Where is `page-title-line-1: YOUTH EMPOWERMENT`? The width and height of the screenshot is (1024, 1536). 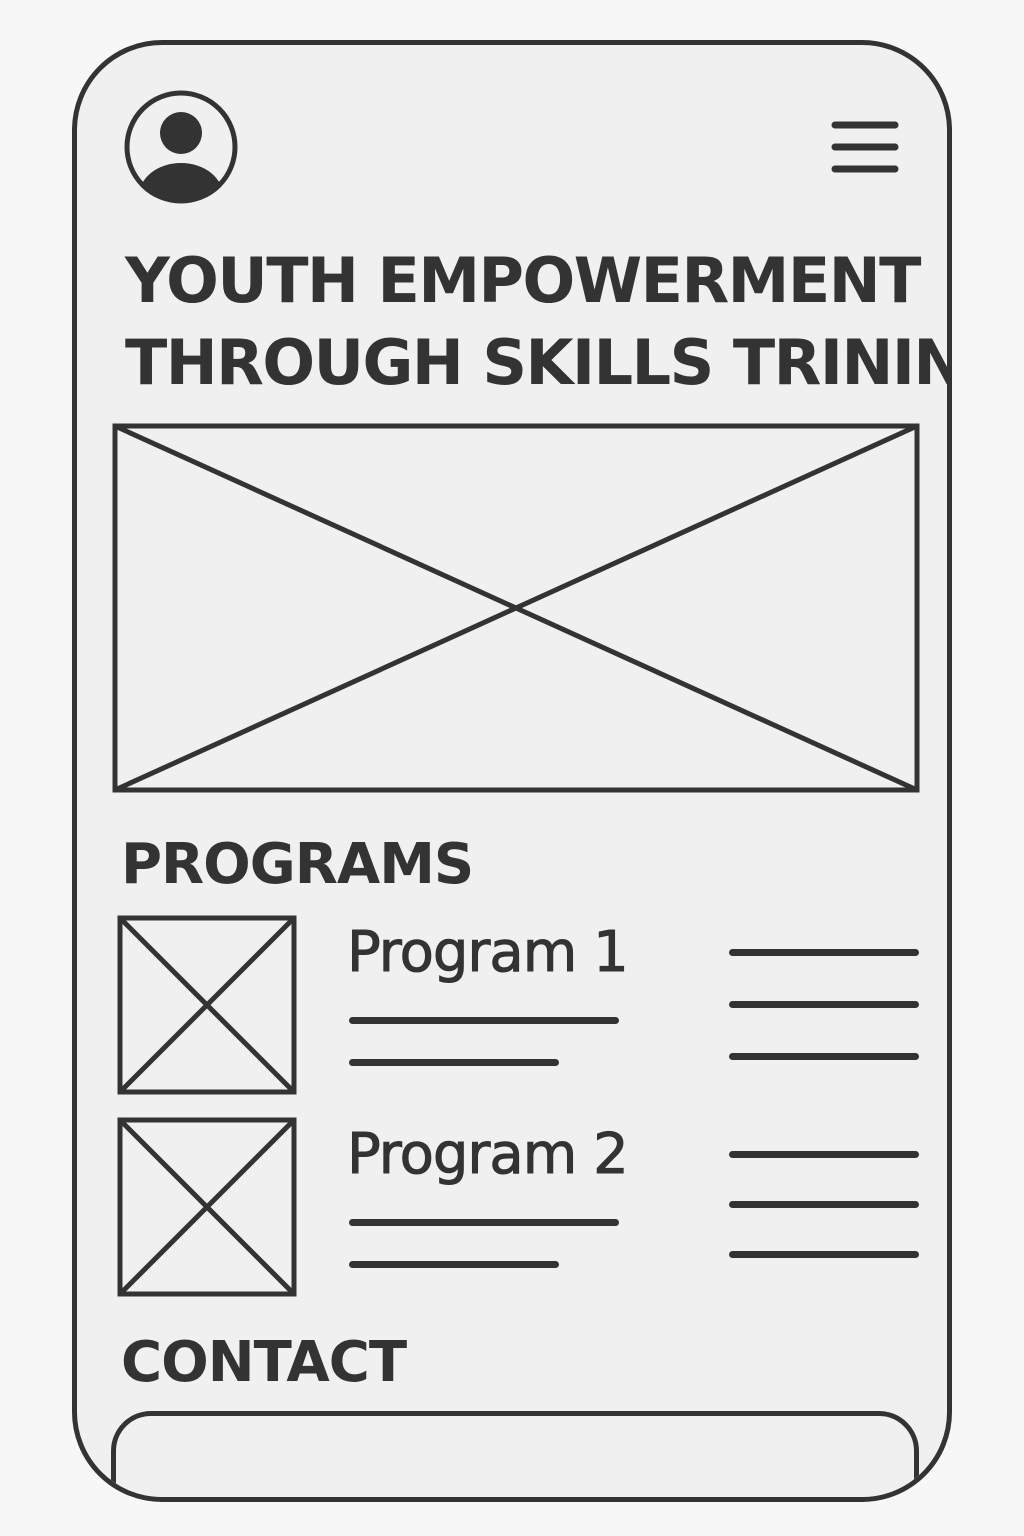 page-title-line-1: YOUTH EMPOWERMENT is located at coordinates (523, 280).